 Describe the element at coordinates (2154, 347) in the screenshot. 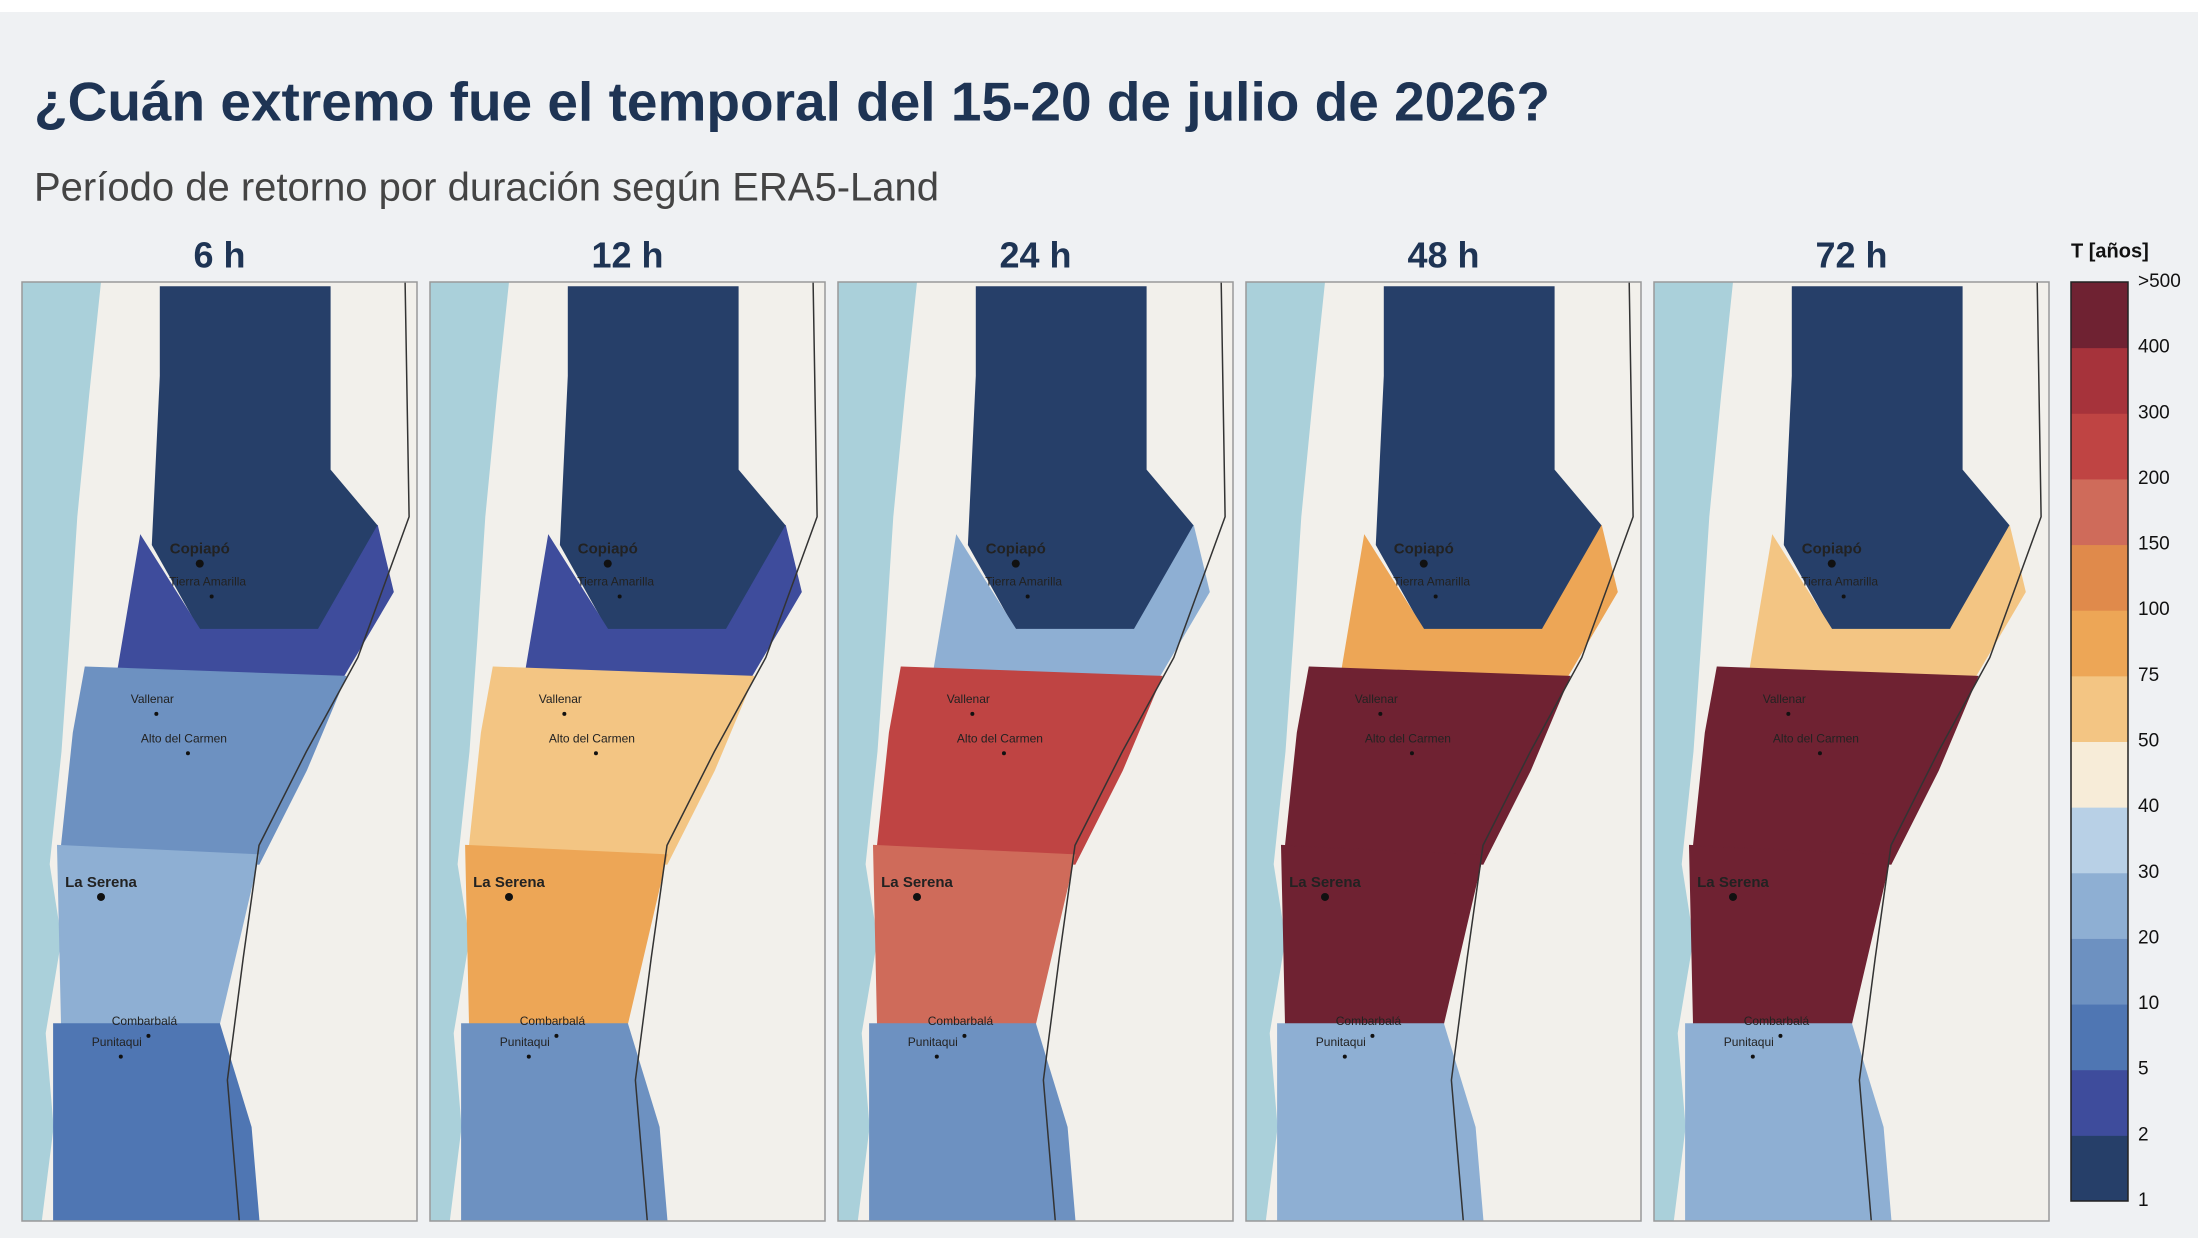

I see `colorbar-tick-label: 400` at that location.